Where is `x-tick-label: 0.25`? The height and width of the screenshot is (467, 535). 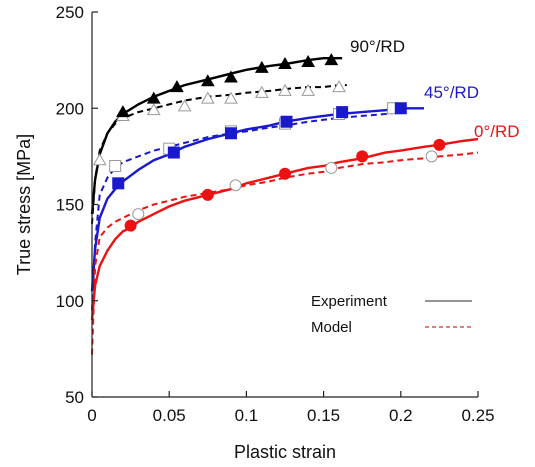
x-tick-label: 0.25 is located at coordinates (477, 415).